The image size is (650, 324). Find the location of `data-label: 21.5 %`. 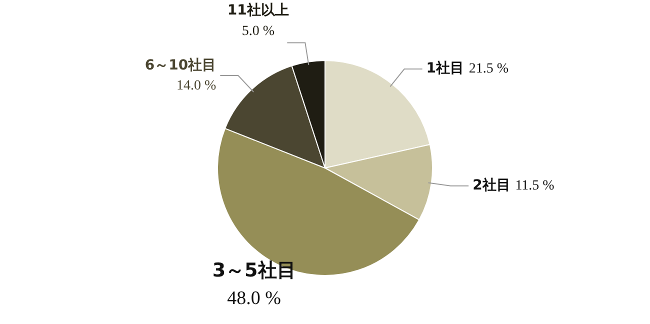

data-label: 21.5 % is located at coordinates (488, 69).